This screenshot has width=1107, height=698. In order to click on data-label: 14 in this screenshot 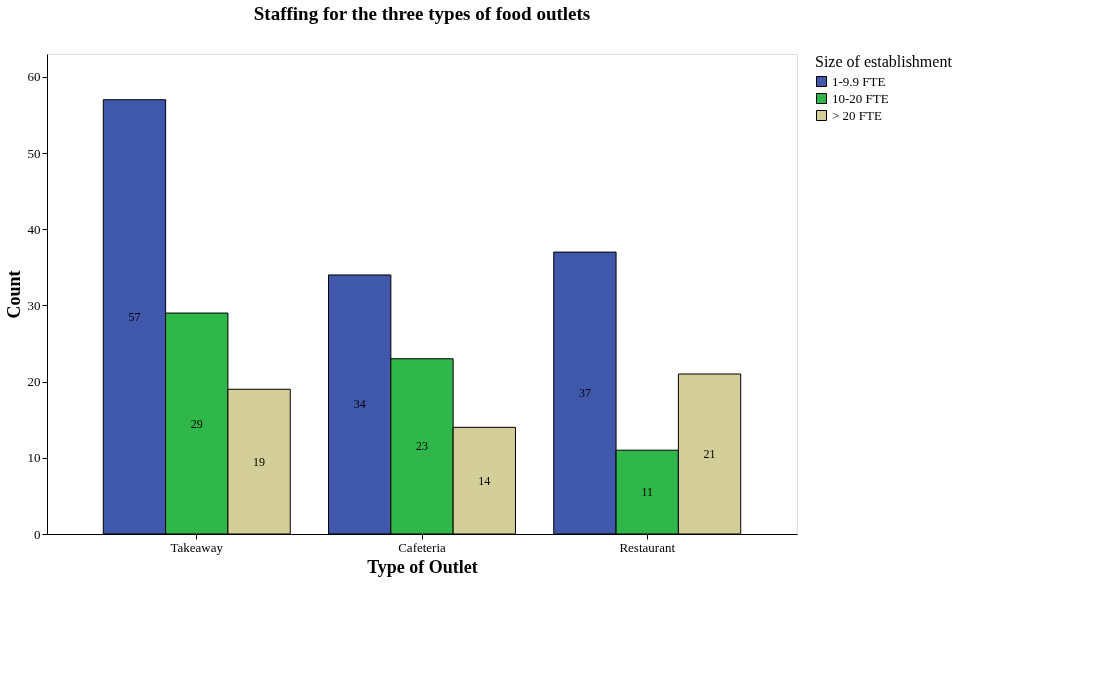, I will do `click(484, 480)`.